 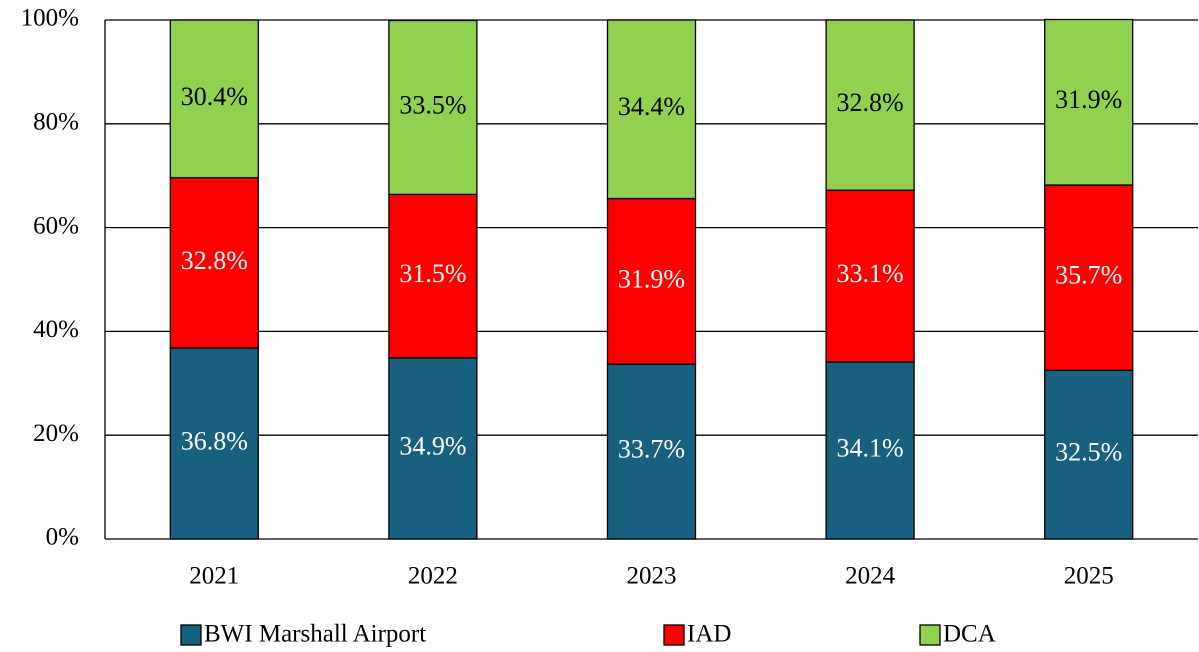 I want to click on legend-label: IAD, so click(x=709, y=634).